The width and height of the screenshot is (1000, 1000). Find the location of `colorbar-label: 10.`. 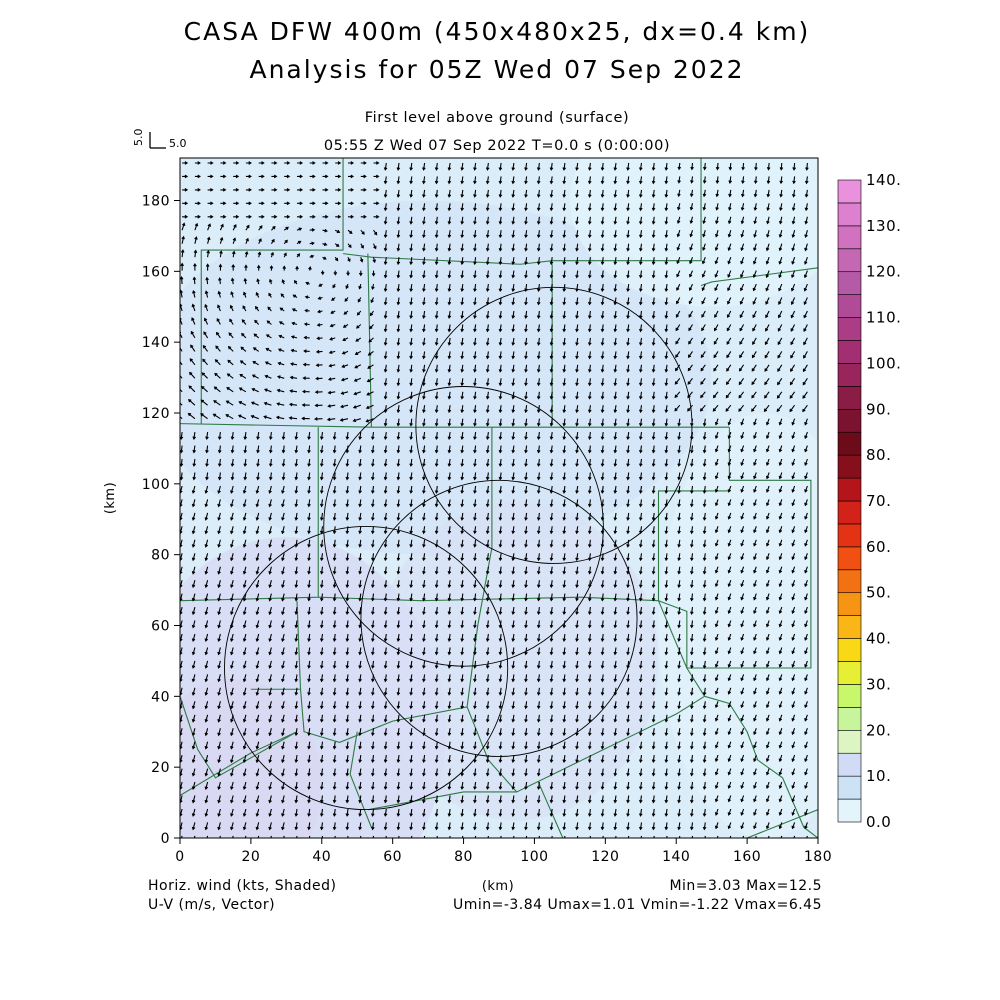

colorbar-label: 10. is located at coordinates (878, 776).